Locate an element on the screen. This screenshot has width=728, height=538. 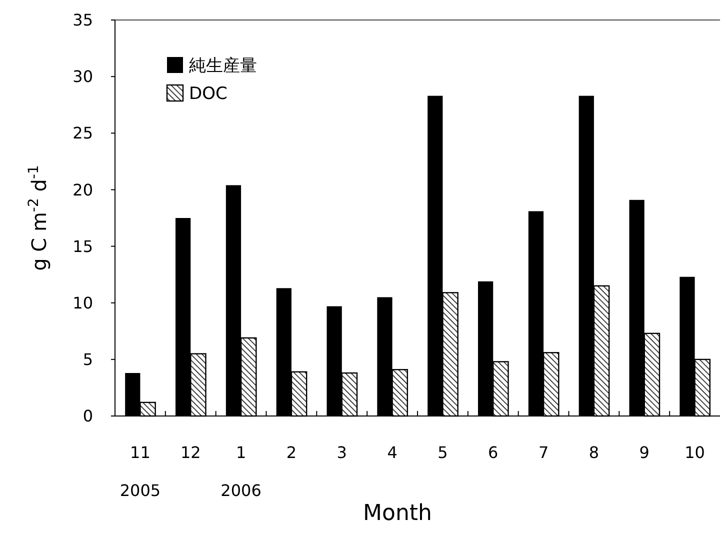
x-tick-label: 6 is located at coordinates (493, 452).